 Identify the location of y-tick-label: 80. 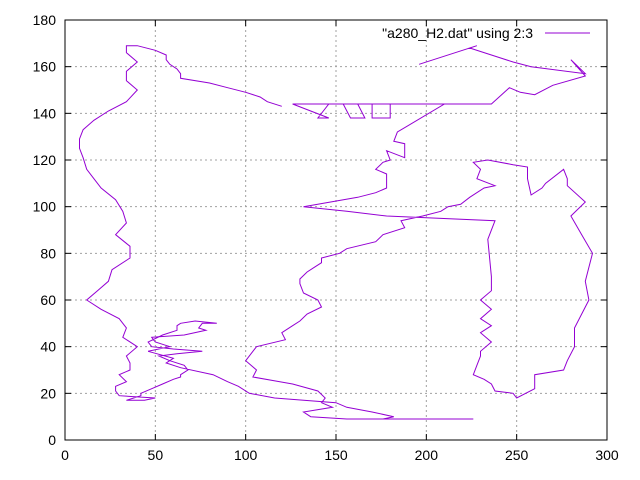
(48, 253).